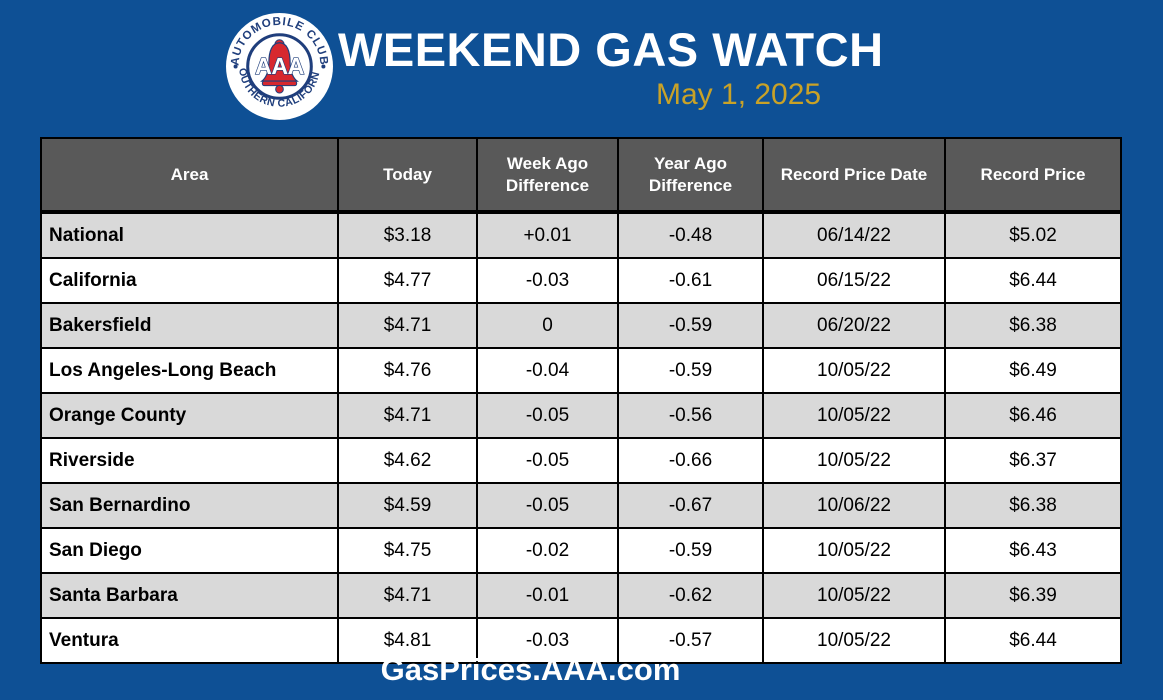 Image resolution: width=1163 pixels, height=700 pixels. What do you see at coordinates (530, 669) in the screenshot?
I see `footer-url: GasPrices.AAA.com` at bounding box center [530, 669].